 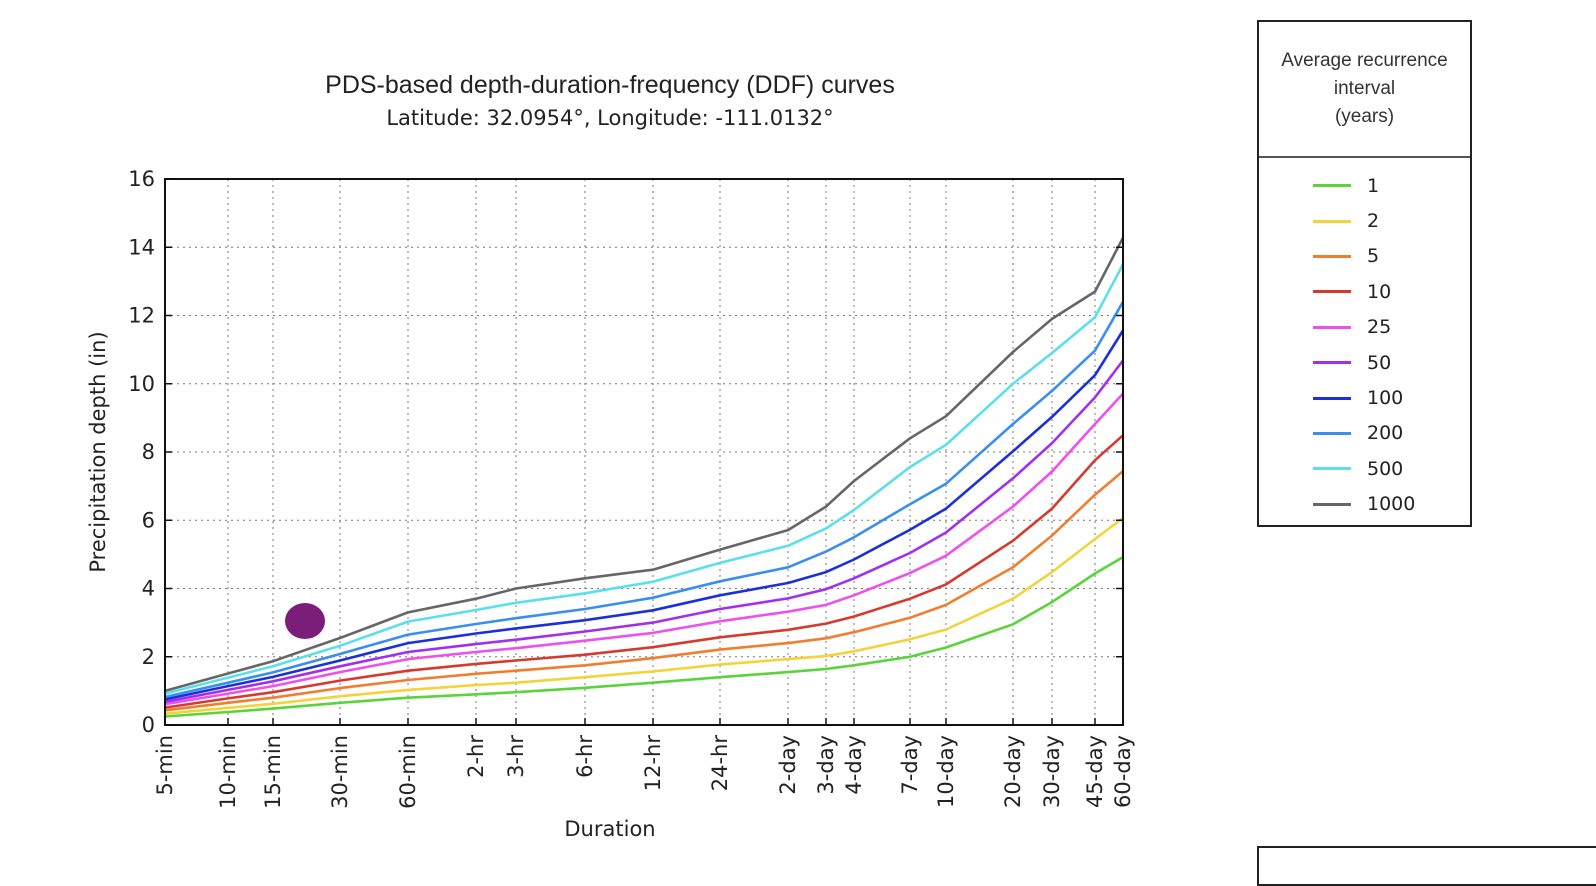 I want to click on x-tick-label: 7-day, so click(x=910, y=765).